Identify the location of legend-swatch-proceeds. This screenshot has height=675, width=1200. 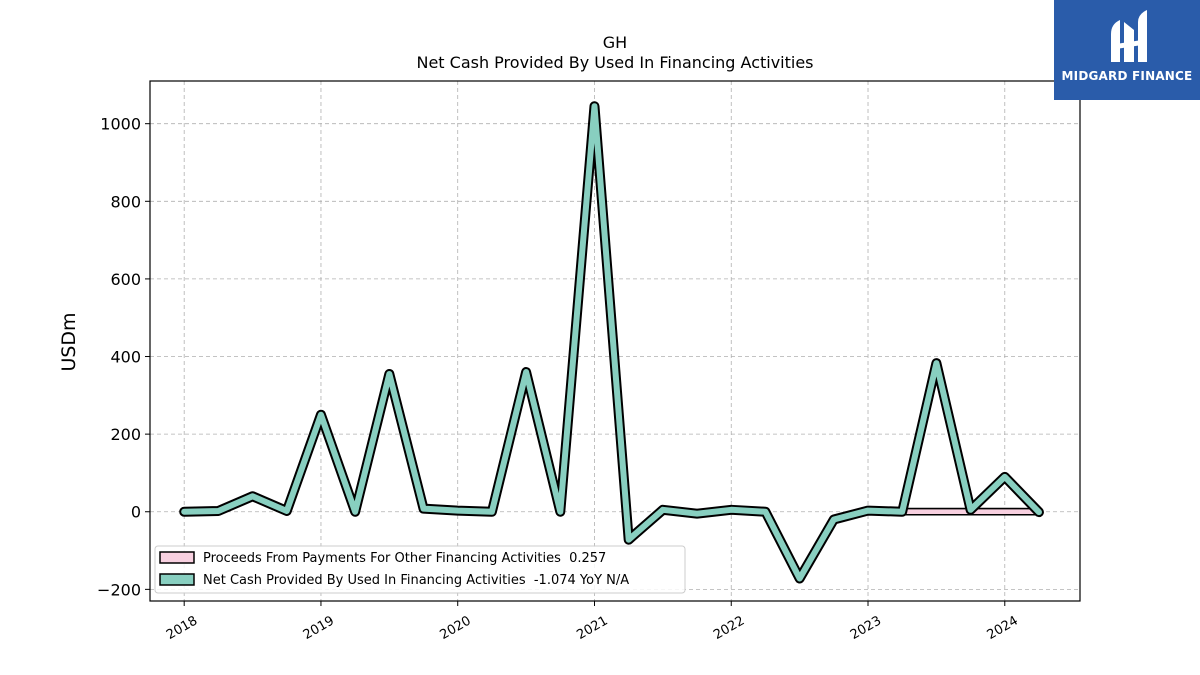
(177, 557).